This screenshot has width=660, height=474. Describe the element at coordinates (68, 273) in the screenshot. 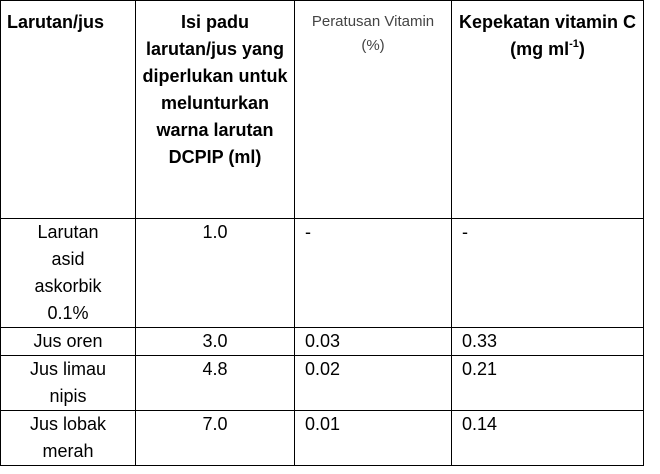

I see `cell-solution-name: Larutan asid askorbik 0.1%` at that location.